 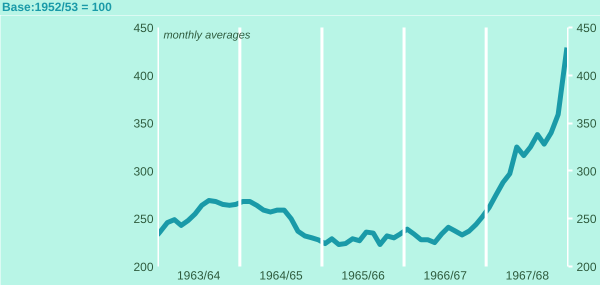 I want to click on y-tick-label: 450, so click(x=143, y=28).